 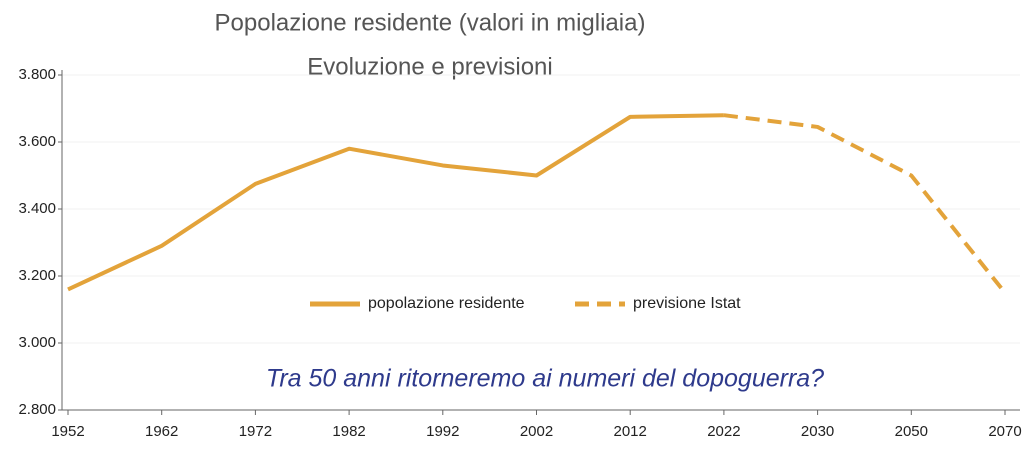 I want to click on legend-label: popolazione residente, so click(x=446, y=303).